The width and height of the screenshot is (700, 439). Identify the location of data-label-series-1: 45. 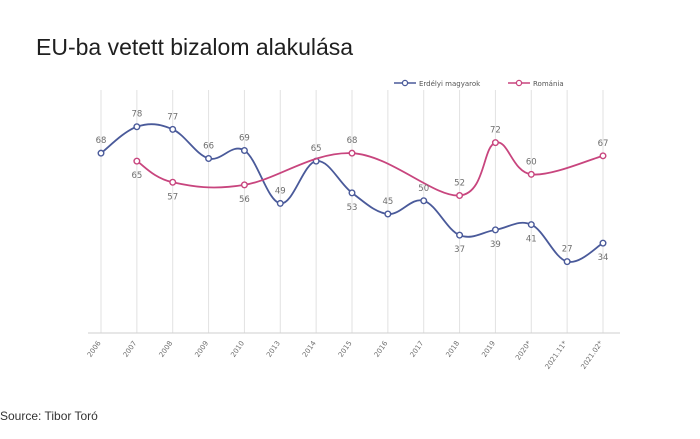
(387, 202).